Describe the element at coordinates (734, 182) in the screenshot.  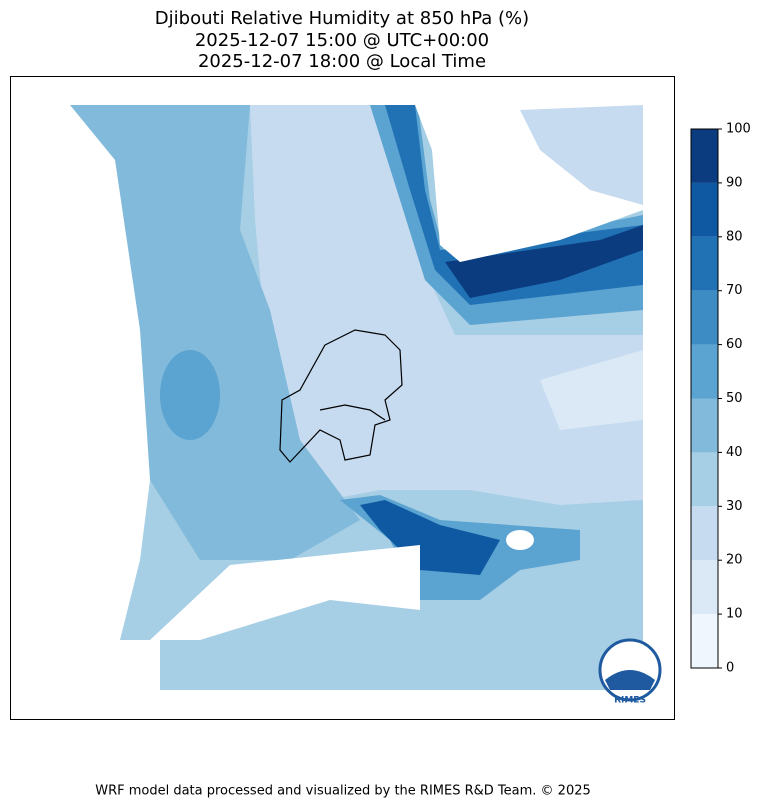
I see `tick-label: 90` at that location.